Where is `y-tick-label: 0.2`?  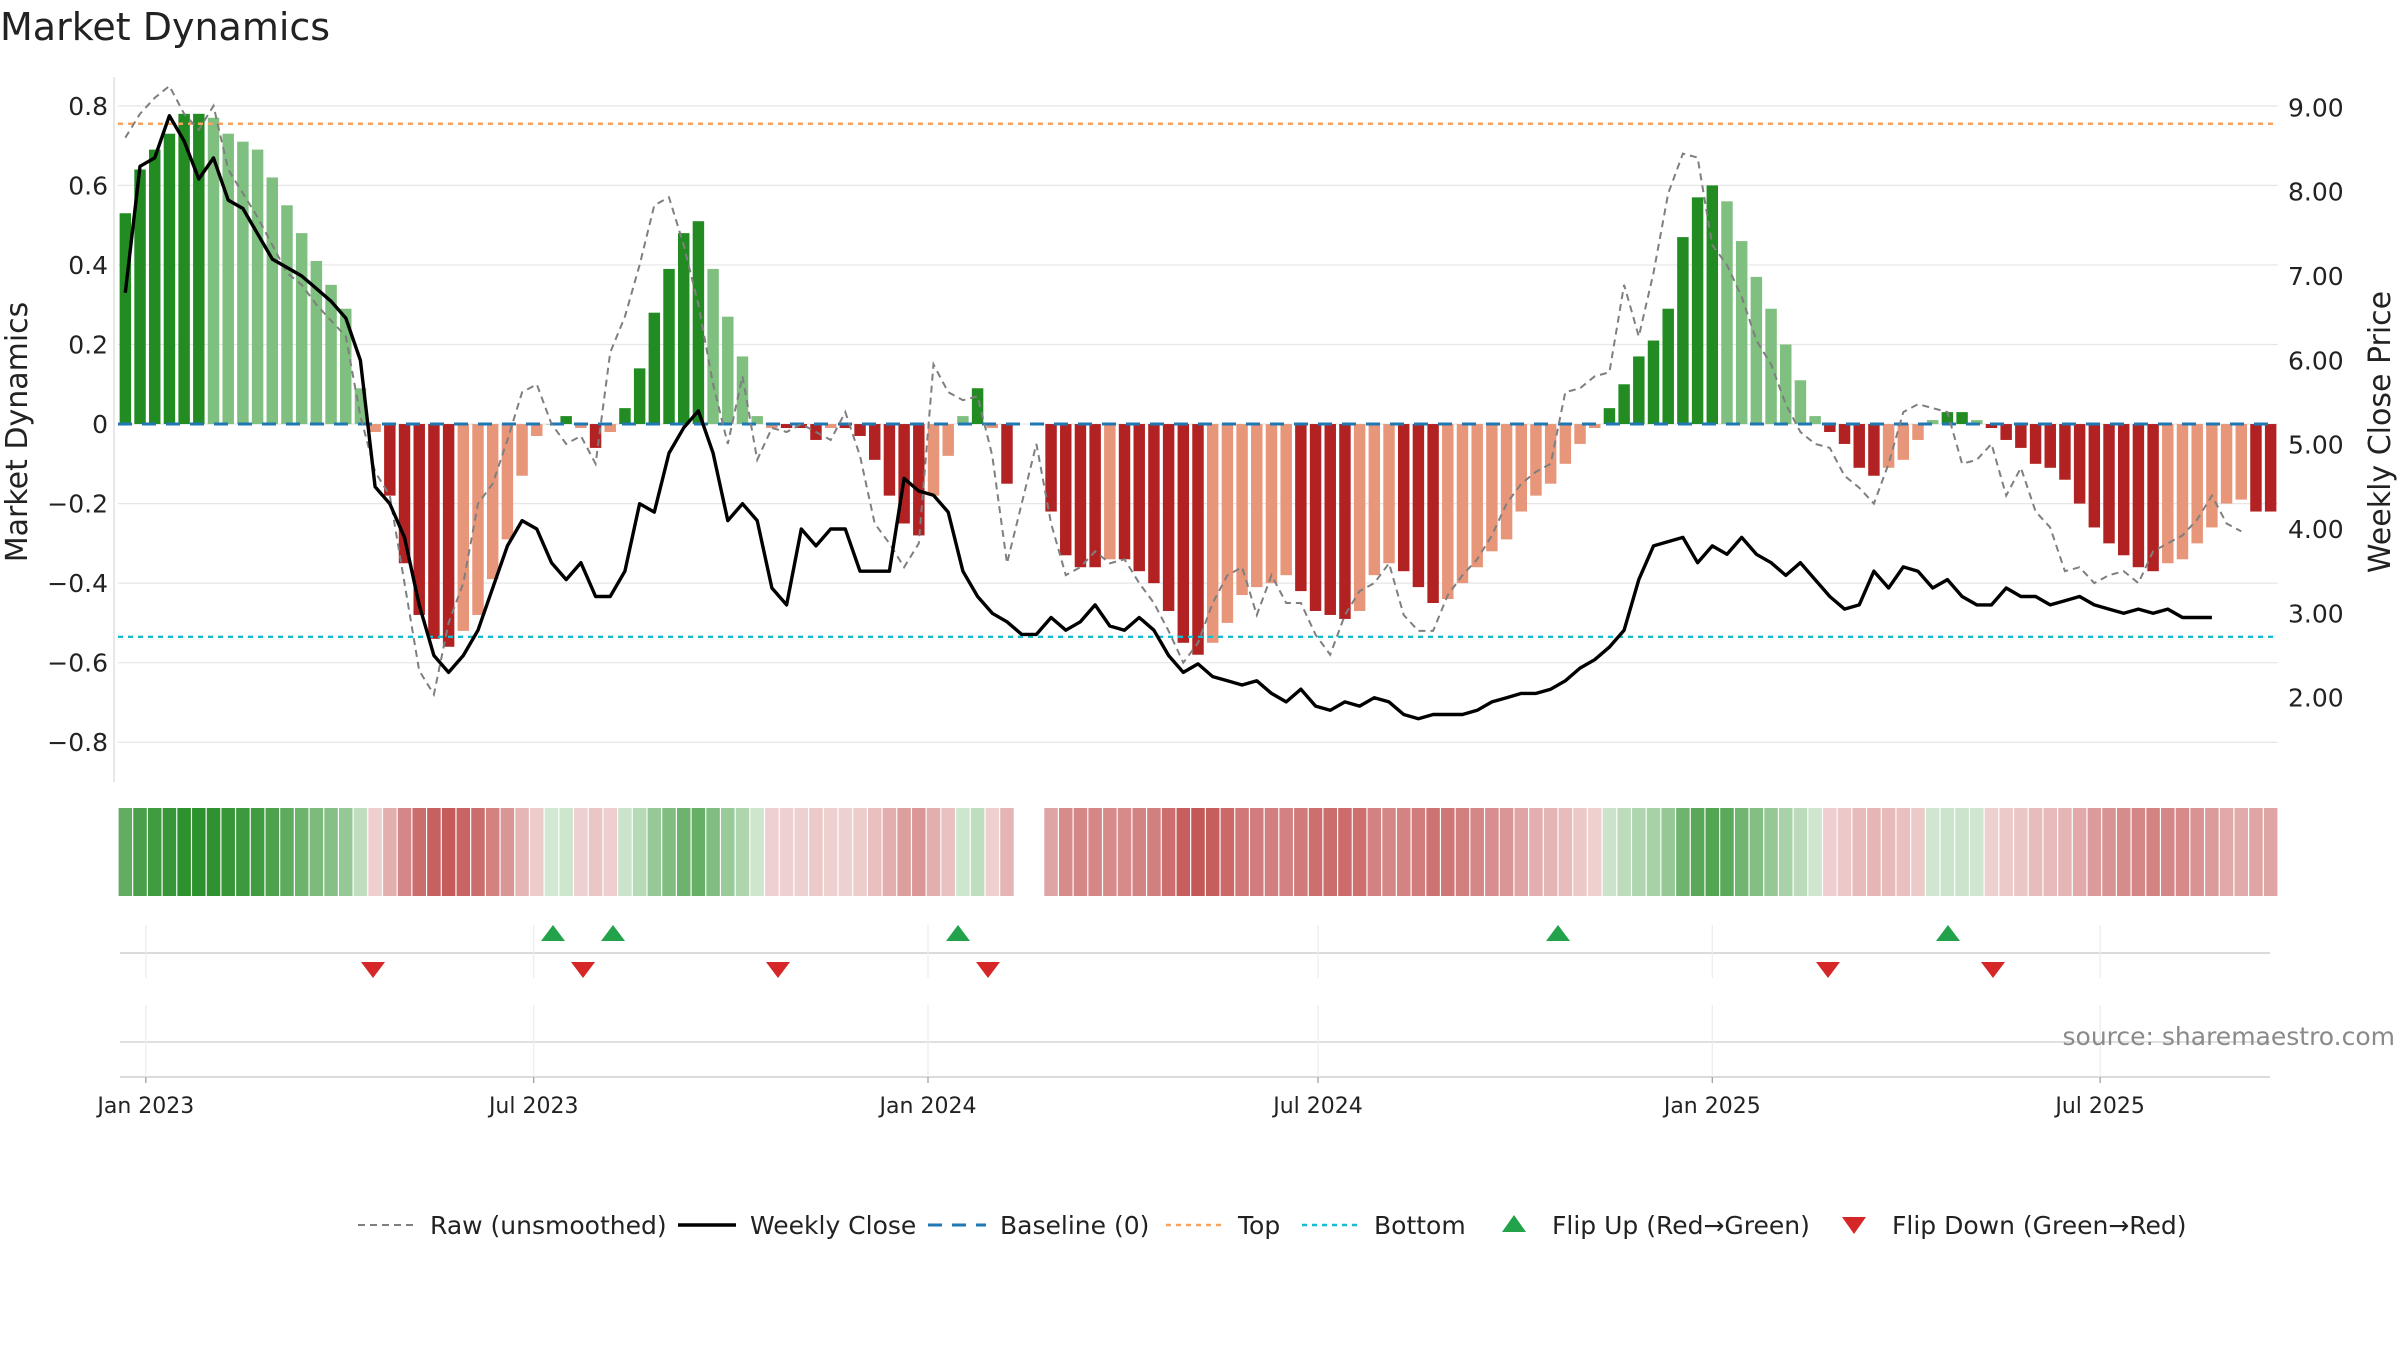
y-tick-label: 0.2 is located at coordinates (88, 345).